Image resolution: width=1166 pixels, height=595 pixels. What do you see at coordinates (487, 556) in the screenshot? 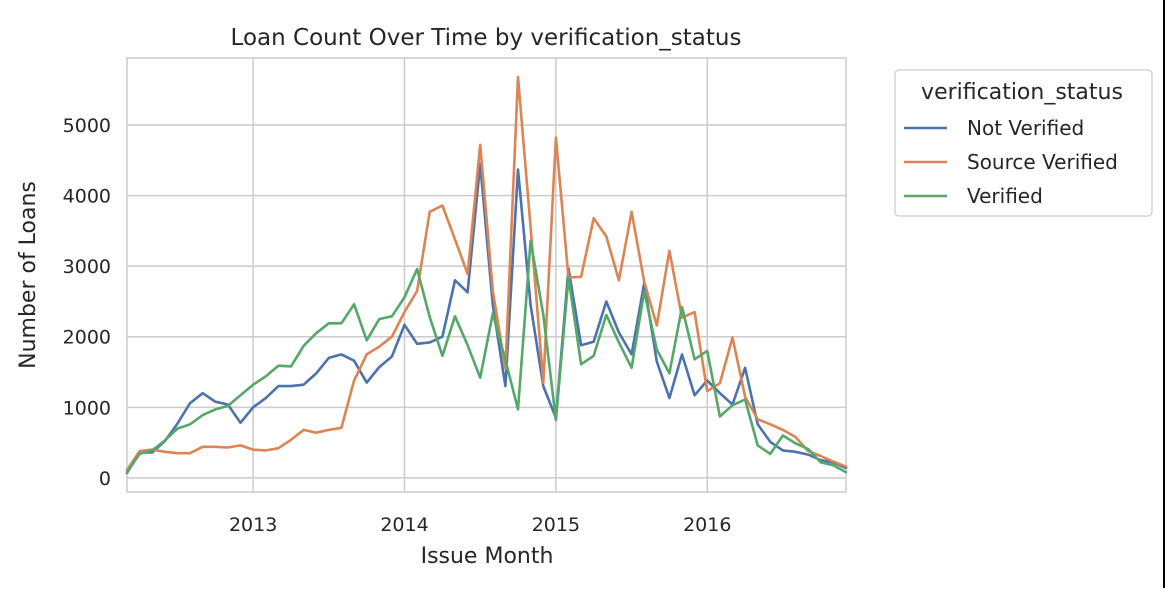
I see `x-axis-label: Issue Month` at bounding box center [487, 556].